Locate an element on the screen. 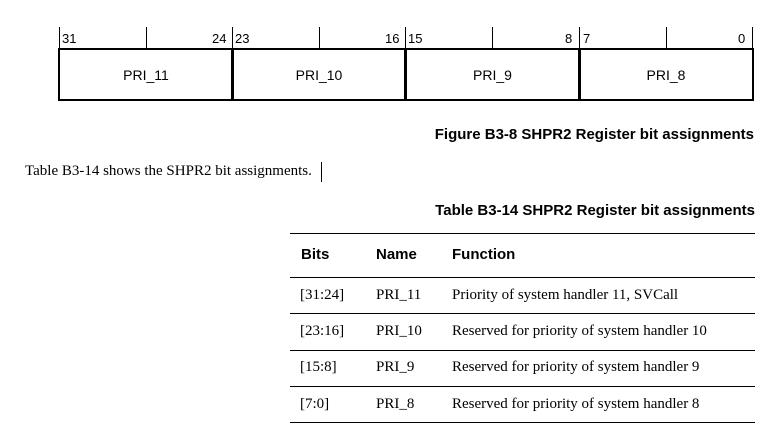 This screenshot has height=434, width=783. bit-number: 0 is located at coordinates (742, 38).